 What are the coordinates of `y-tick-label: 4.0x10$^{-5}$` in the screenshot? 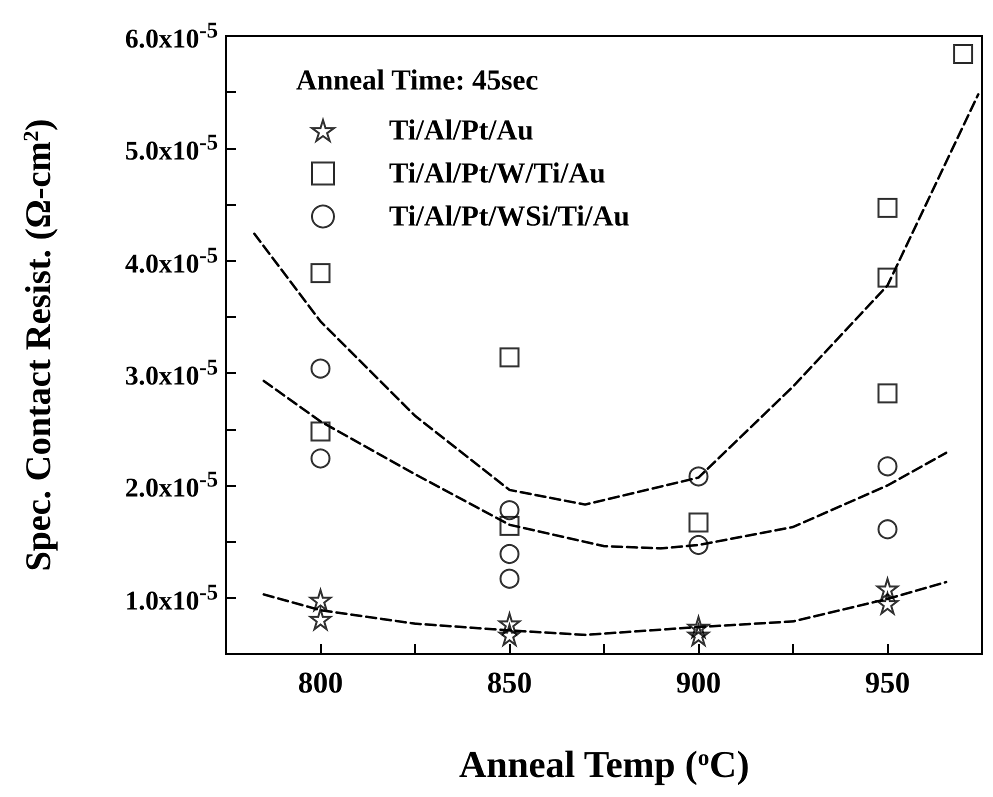 It's located at (171, 260).